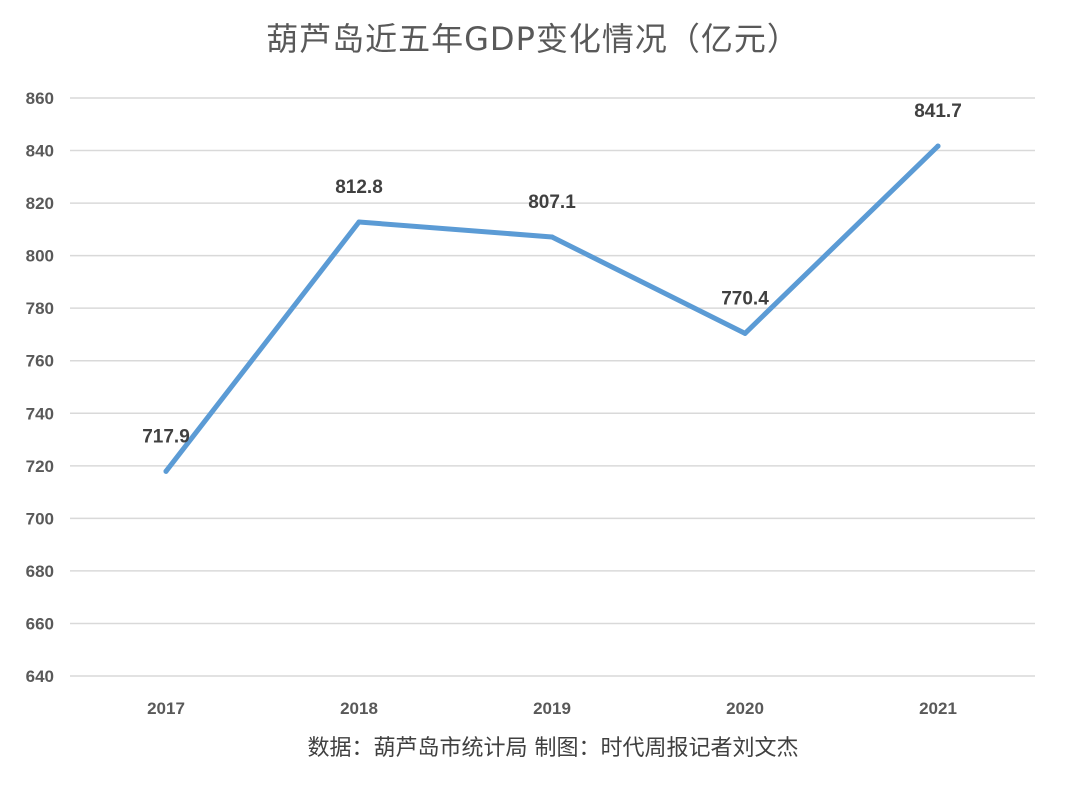  What do you see at coordinates (552, 202) in the screenshot?
I see `data-label: 807.1` at bounding box center [552, 202].